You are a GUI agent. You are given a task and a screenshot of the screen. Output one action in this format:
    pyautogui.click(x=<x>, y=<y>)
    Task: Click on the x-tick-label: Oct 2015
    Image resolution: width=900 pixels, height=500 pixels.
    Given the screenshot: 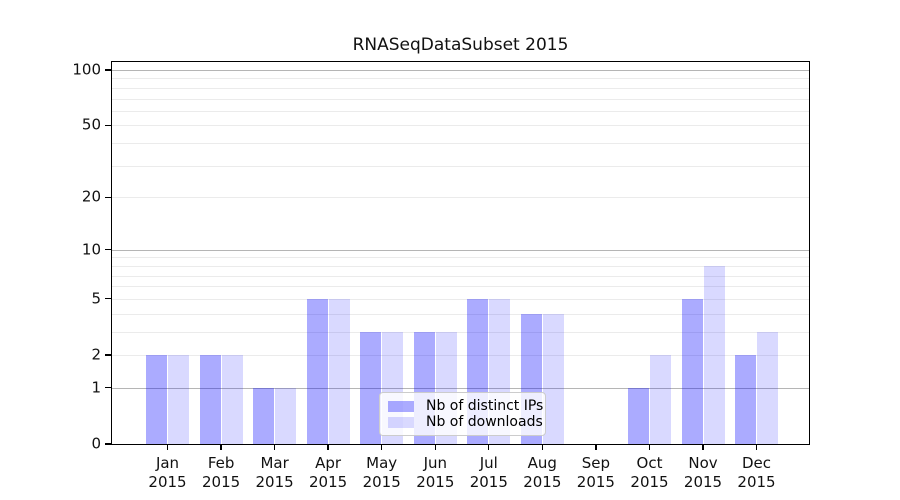 What is the action you would take?
    pyautogui.click(x=649, y=472)
    